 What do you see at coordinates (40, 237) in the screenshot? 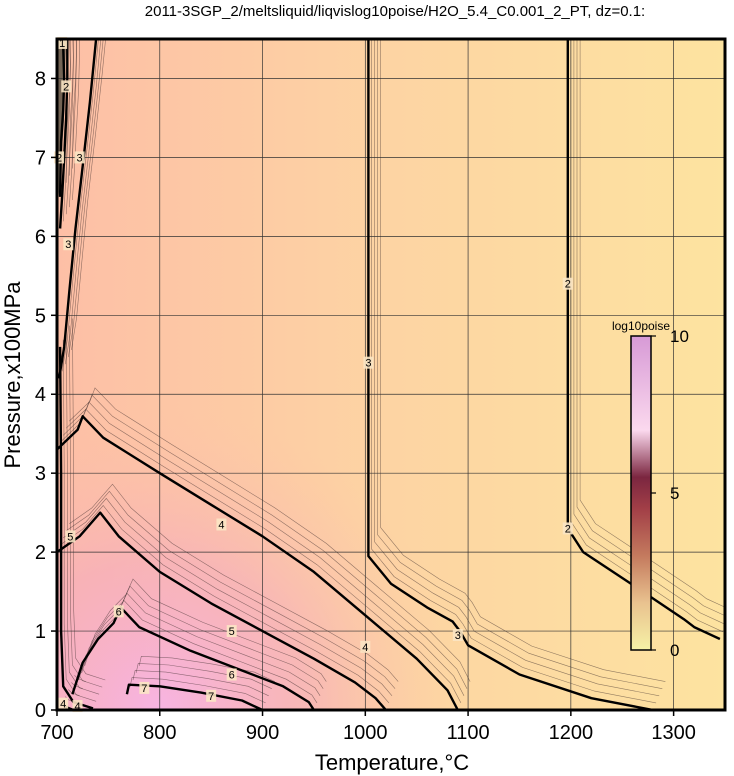
I see `y-tick-label: 6` at bounding box center [40, 237].